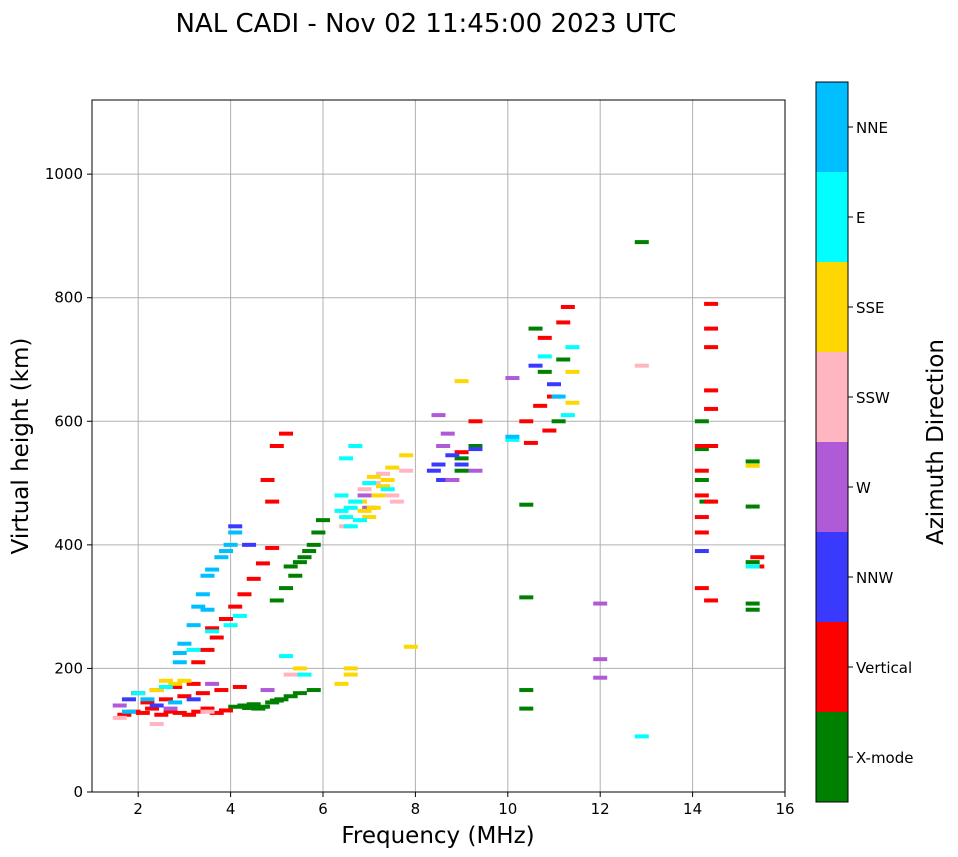  I want to click on x-tick-label: 6, so click(323, 809).